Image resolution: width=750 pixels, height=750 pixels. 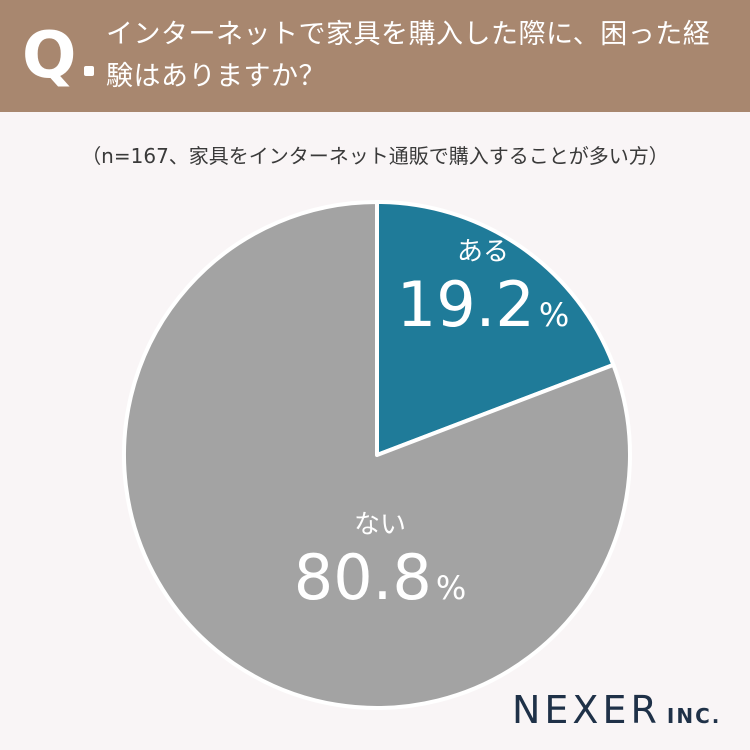 I want to click on pie-slice-aru, so click(x=495, y=328).